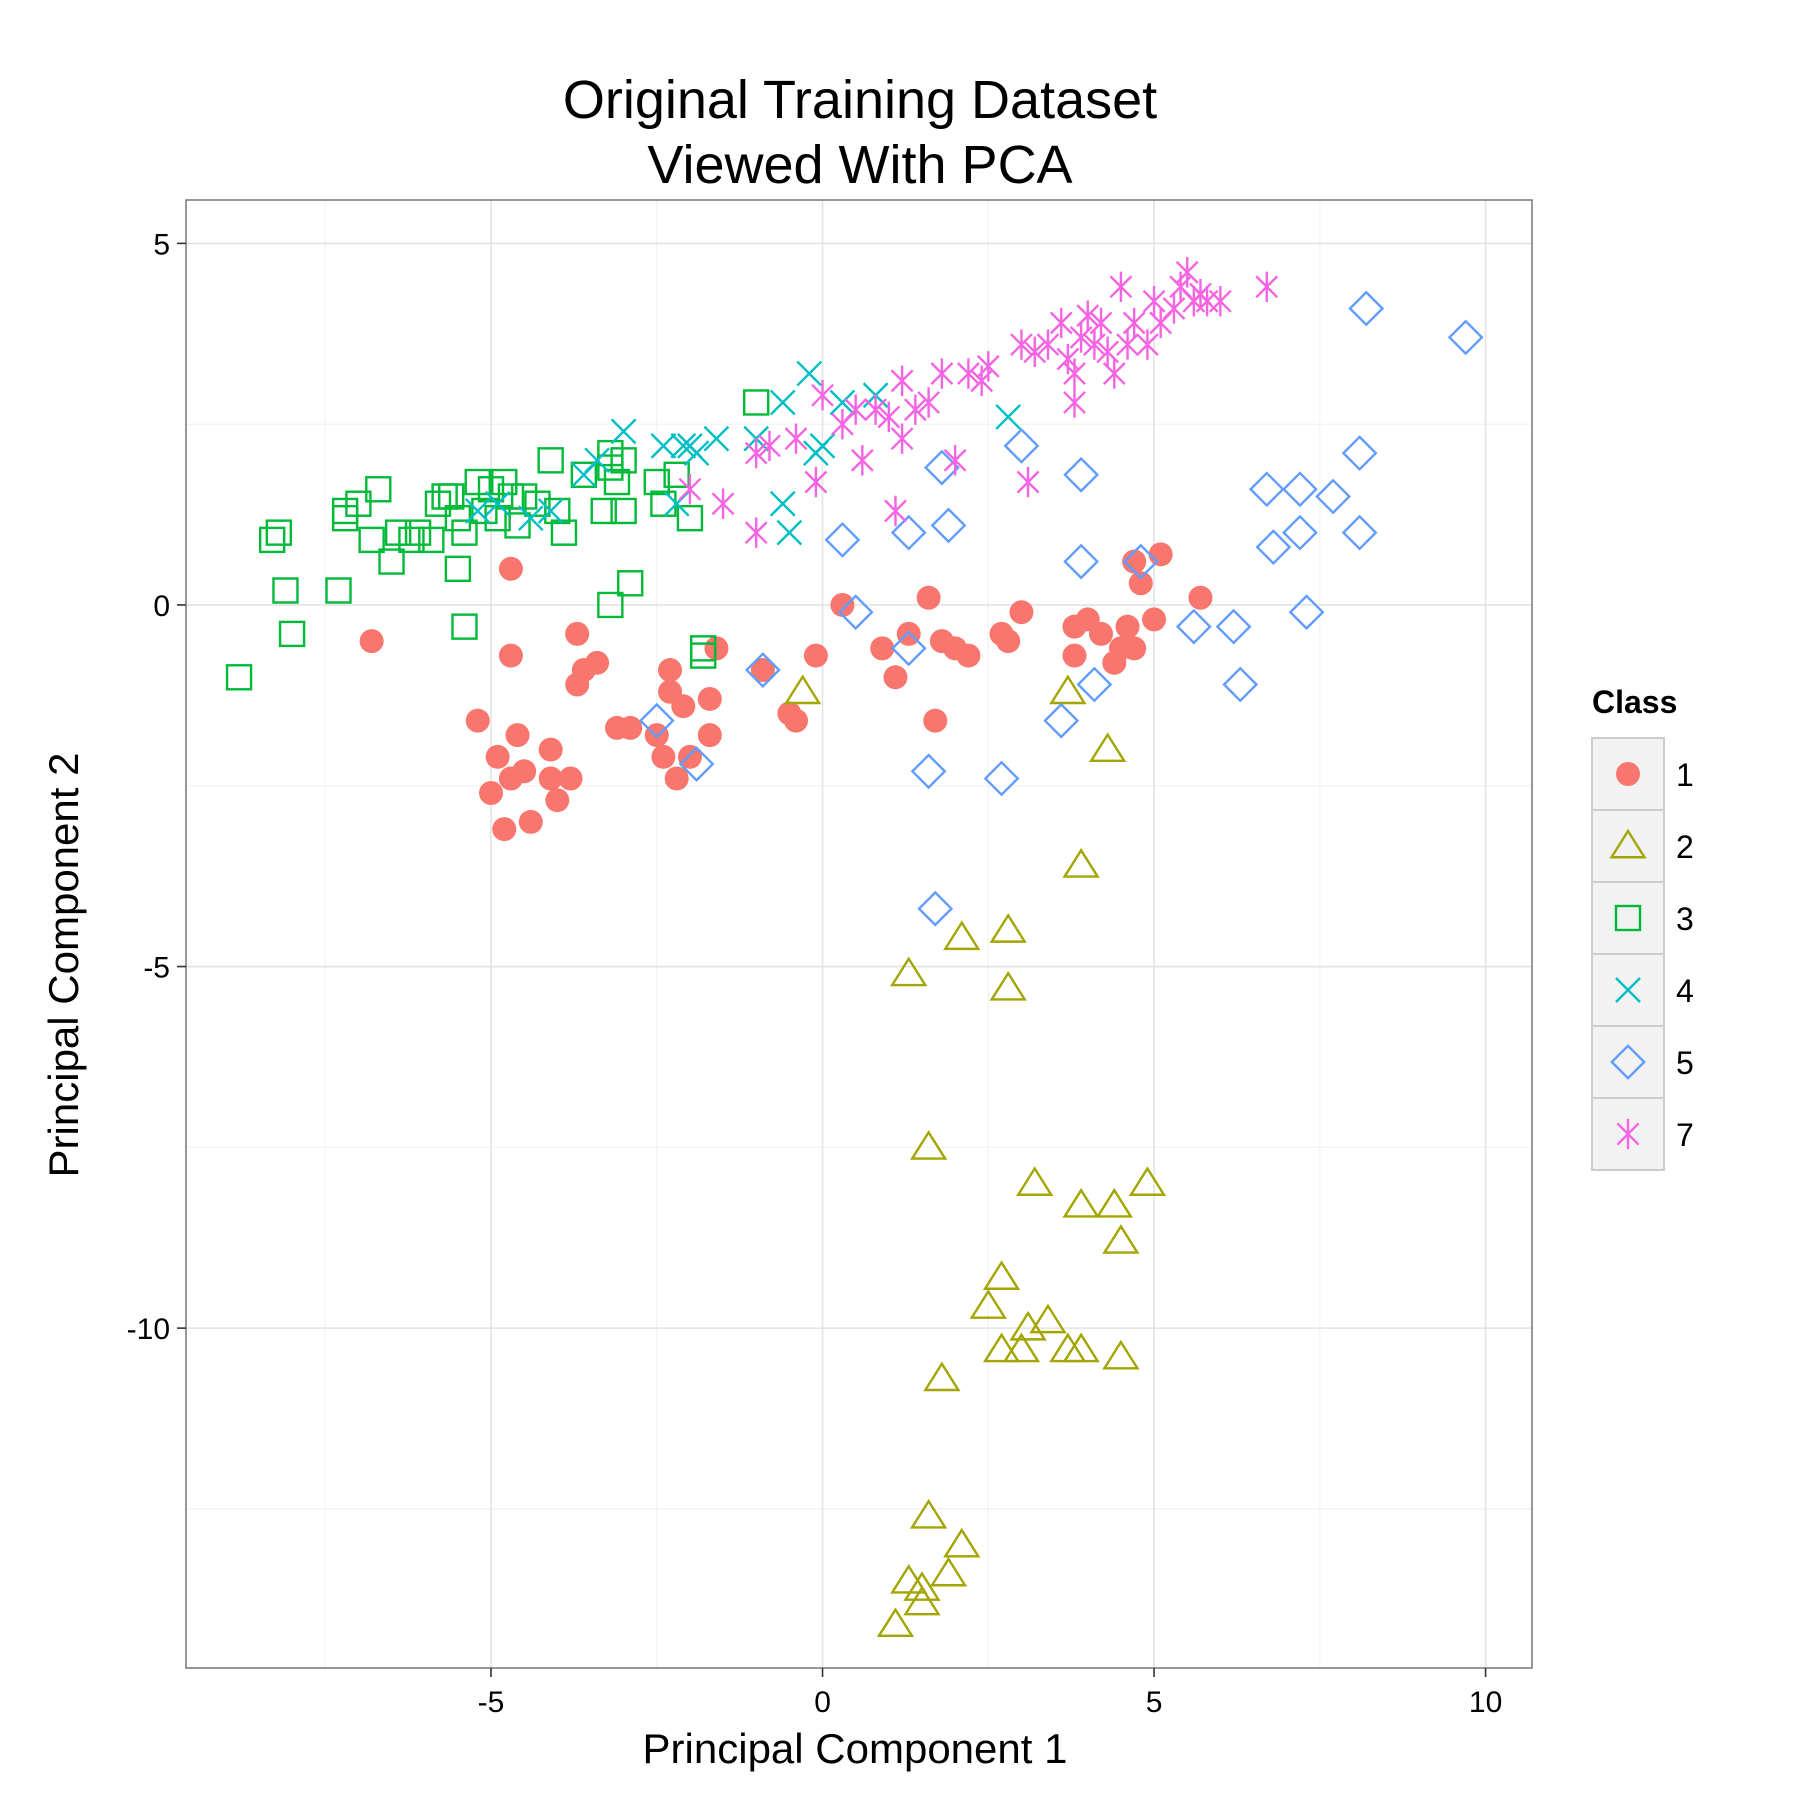 This screenshot has height=1800, width=1800. What do you see at coordinates (1685, 991) in the screenshot?
I see `legend-label: 4` at bounding box center [1685, 991].